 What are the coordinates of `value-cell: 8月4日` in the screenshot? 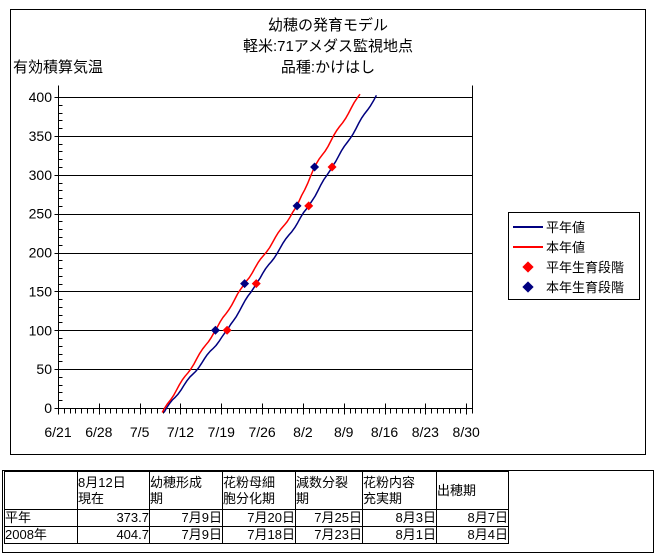 It's located at (472, 535).